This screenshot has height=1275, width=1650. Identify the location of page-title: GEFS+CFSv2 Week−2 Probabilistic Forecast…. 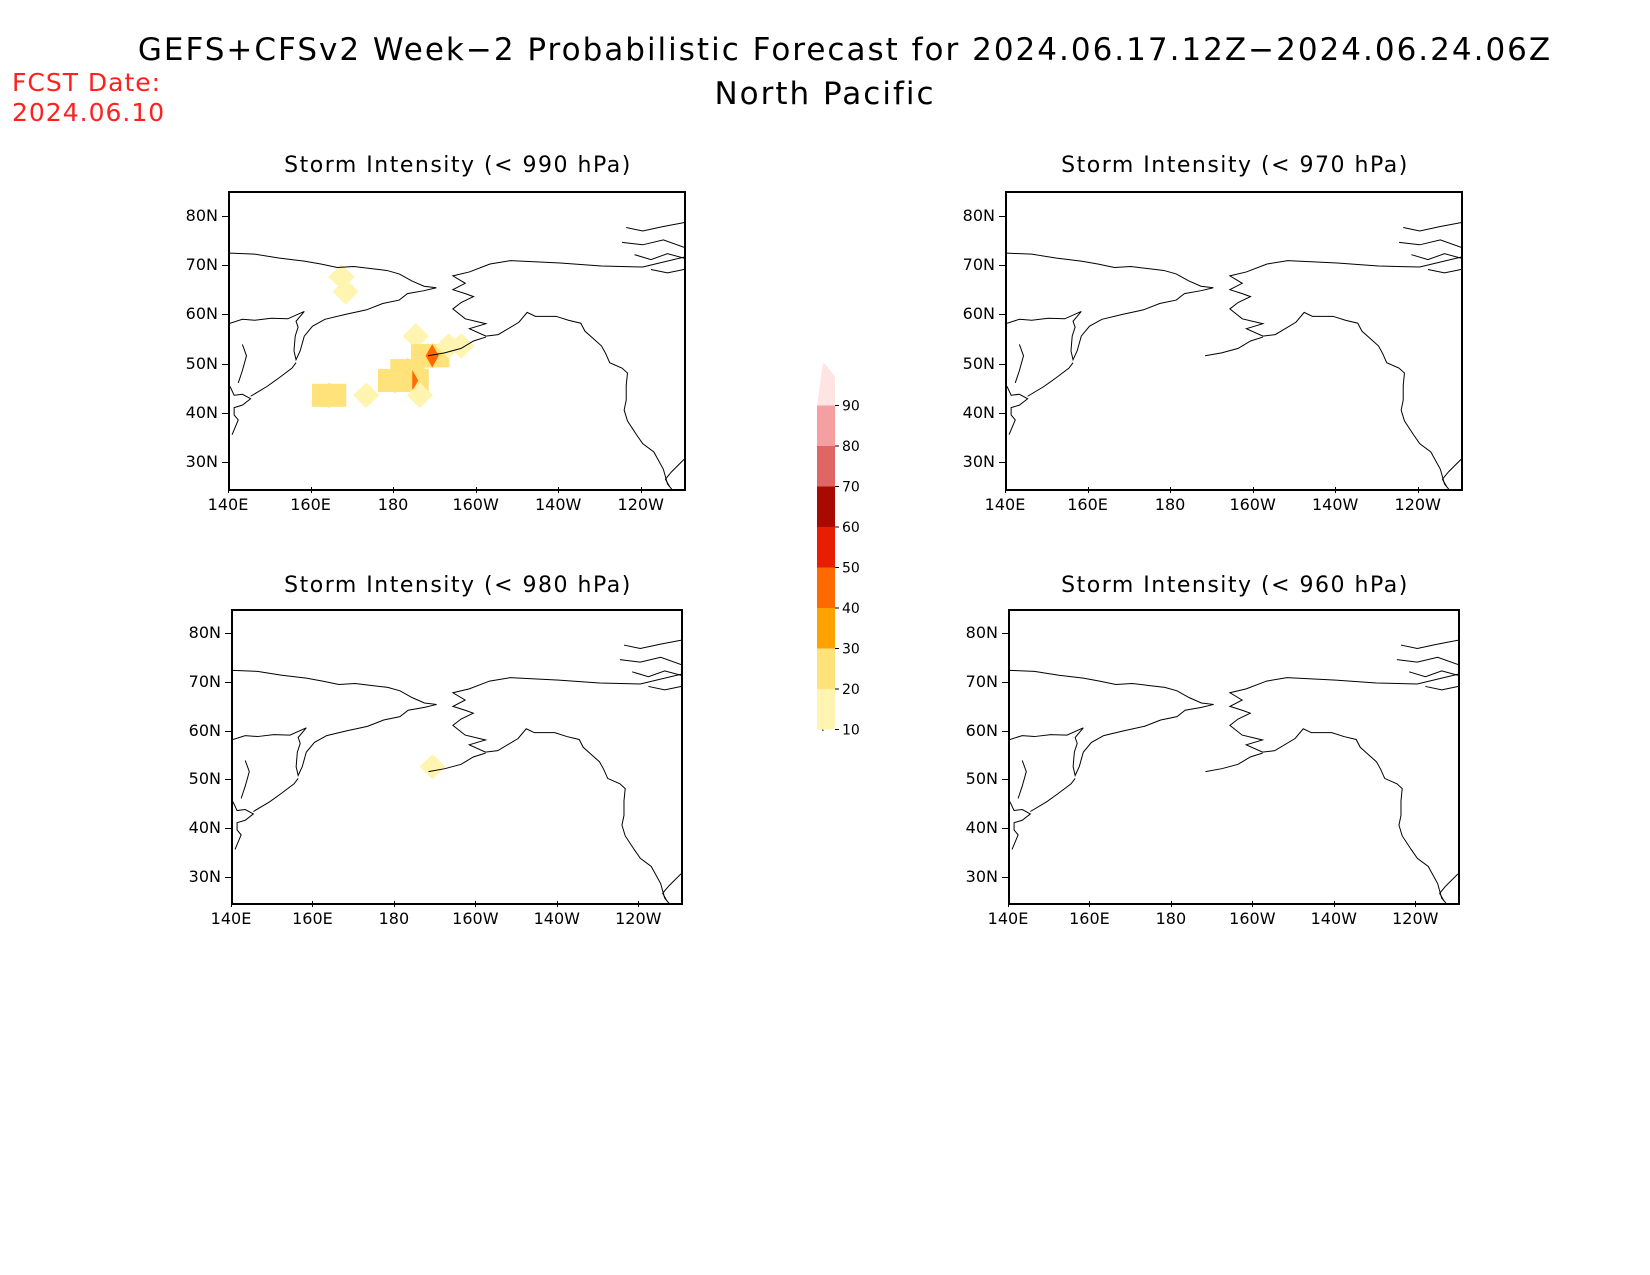
(845, 50).